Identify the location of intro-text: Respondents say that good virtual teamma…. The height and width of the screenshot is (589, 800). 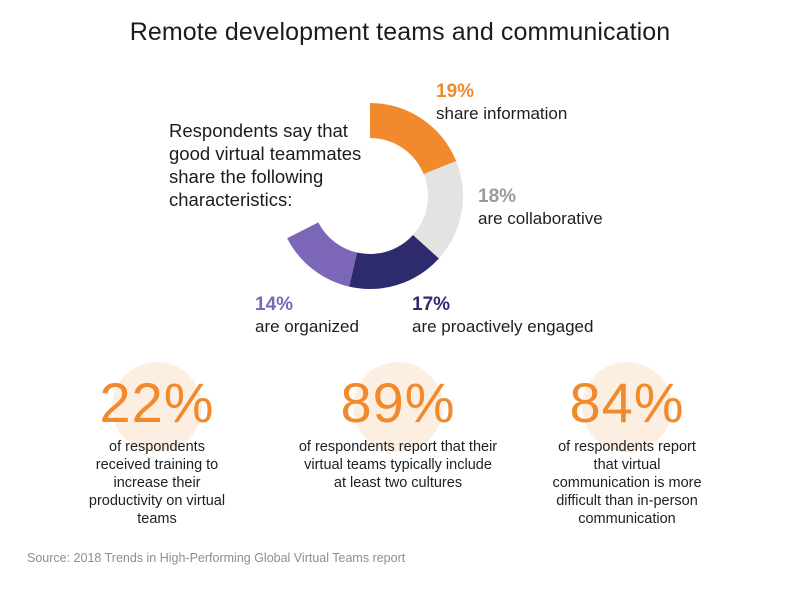
(265, 165).